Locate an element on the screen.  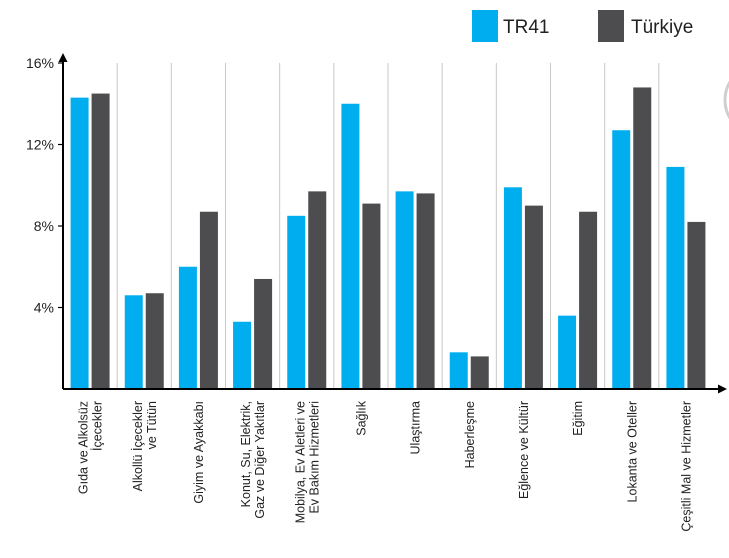
category-label: Lokanta ve Oteller is located at coordinates (632, 451).